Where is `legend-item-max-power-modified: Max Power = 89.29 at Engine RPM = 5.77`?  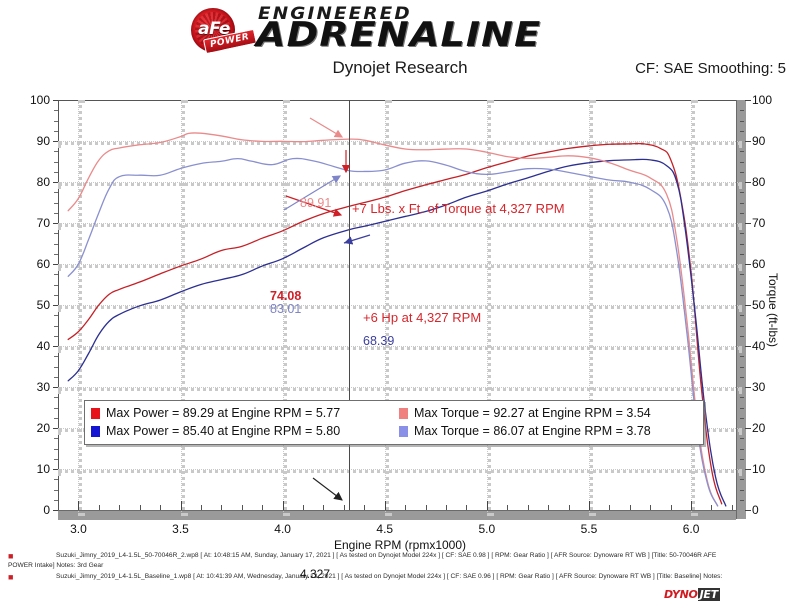
legend-item-max-power-modified: Max Power = 89.29 at Engine RPM = 5.77 is located at coordinates (240, 413).